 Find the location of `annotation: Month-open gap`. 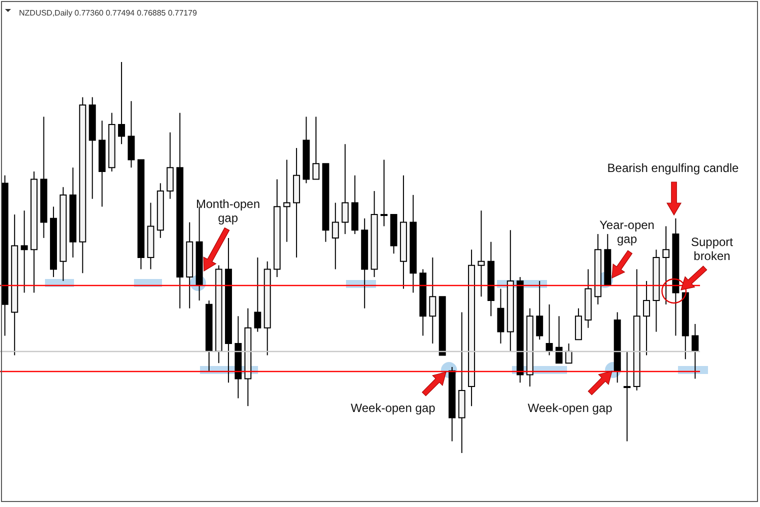

annotation: Month-open gap is located at coordinates (228, 211).